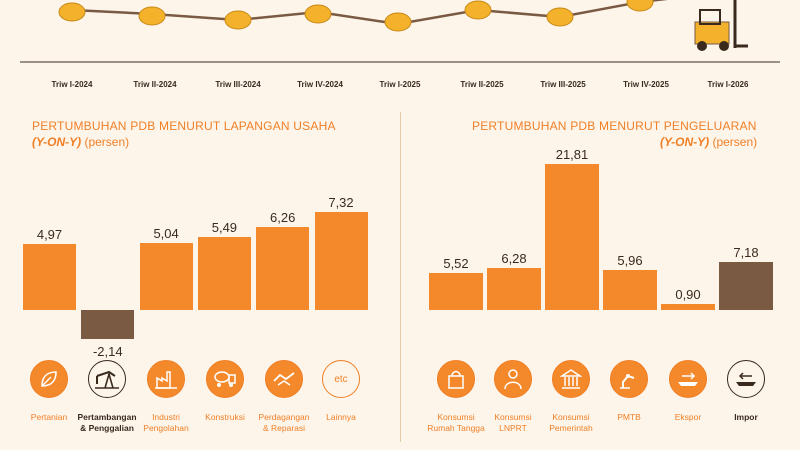 Image resolution: width=800 pixels, height=450 pixels. Describe the element at coordinates (721, 25) in the screenshot. I see `forklift-icon` at that location.